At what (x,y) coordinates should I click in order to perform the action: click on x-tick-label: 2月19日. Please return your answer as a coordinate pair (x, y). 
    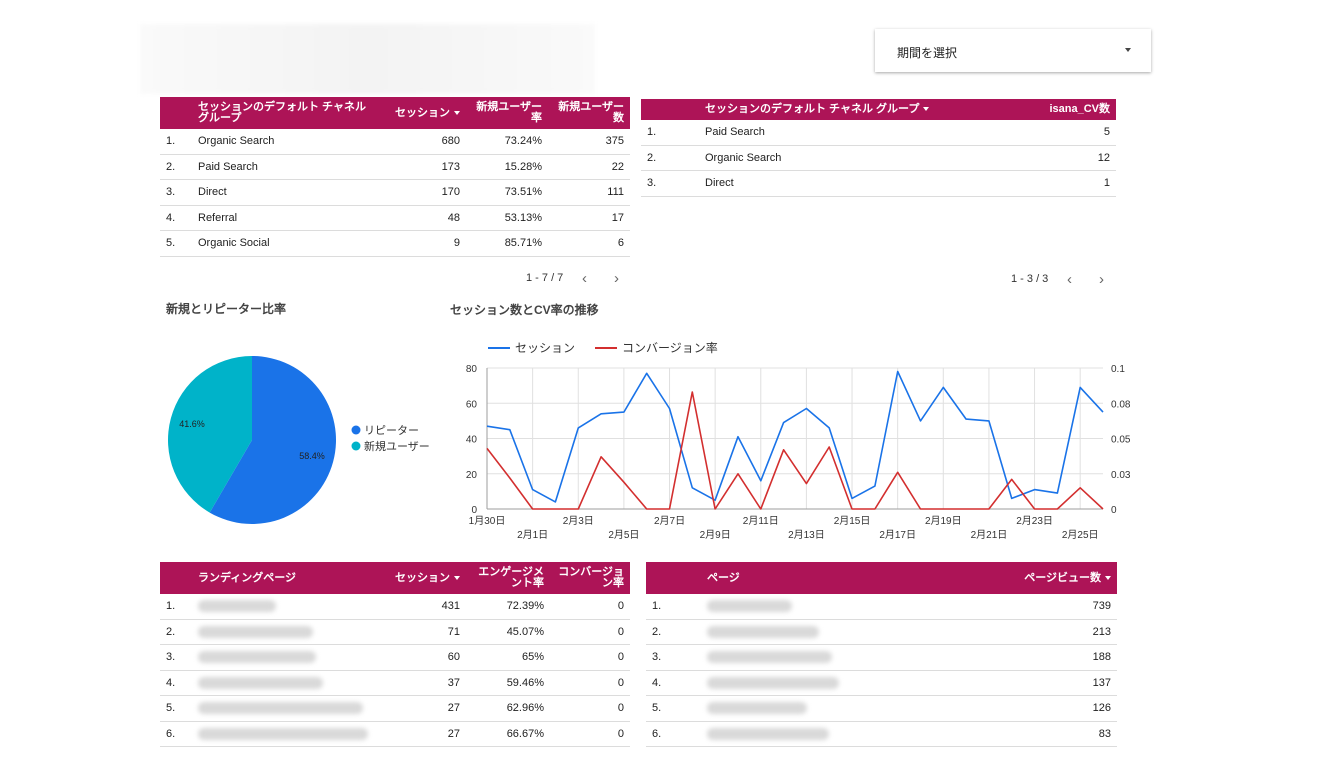
    Looking at the image, I should click on (943, 521).